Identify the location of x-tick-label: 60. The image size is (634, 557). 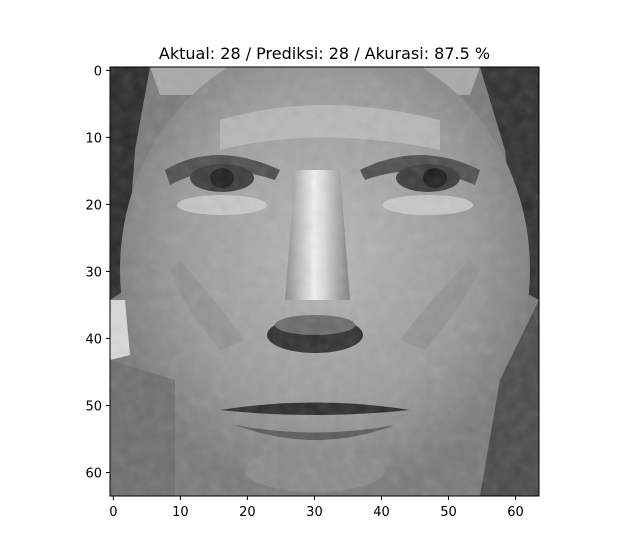
(515, 512).